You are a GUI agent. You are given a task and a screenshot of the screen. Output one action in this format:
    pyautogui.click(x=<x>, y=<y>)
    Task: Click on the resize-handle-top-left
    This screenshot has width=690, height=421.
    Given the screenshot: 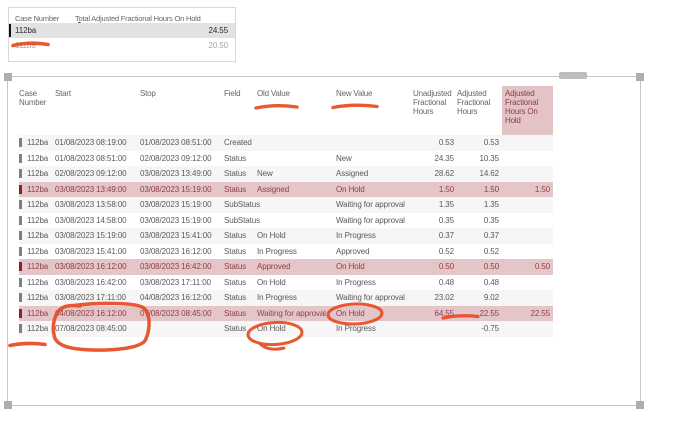 What is the action you would take?
    pyautogui.click(x=8, y=77)
    